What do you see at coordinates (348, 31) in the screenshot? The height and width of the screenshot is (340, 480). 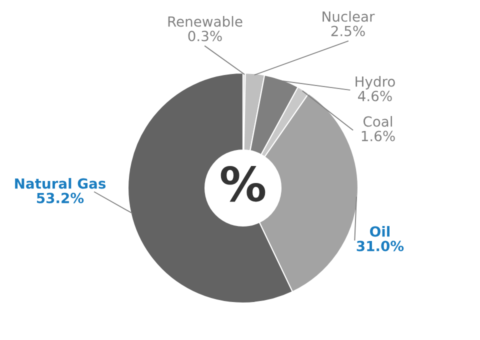 I see `data-label: 2.5%` at bounding box center [348, 31].